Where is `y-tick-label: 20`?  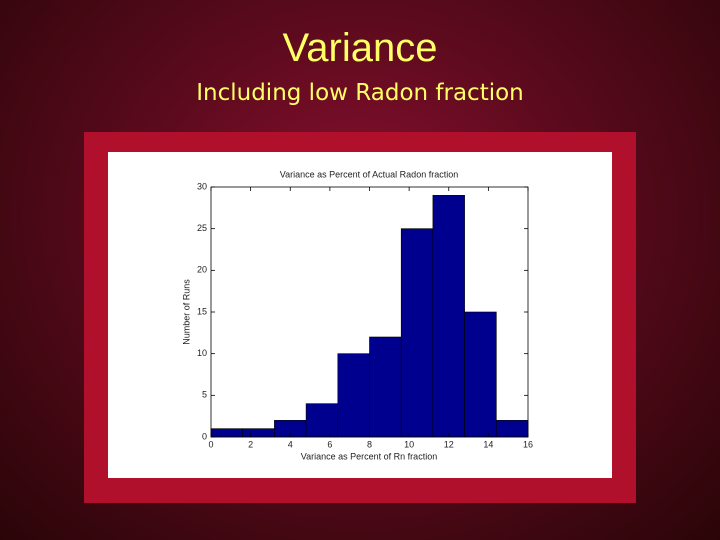 y-tick-label: 20 is located at coordinates (202, 270).